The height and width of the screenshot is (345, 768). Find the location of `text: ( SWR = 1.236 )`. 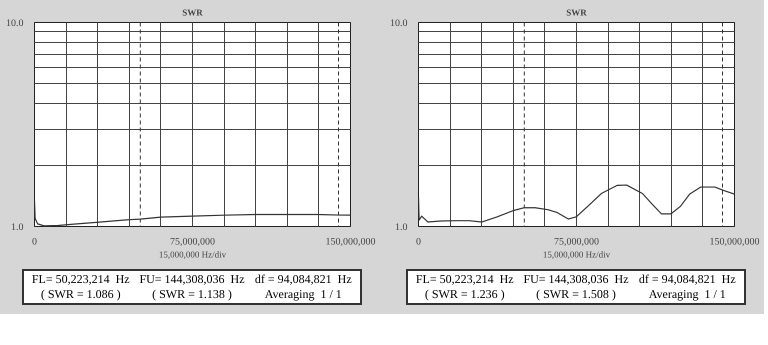

text: ( SWR = 1.236 ) is located at coordinates (465, 294).